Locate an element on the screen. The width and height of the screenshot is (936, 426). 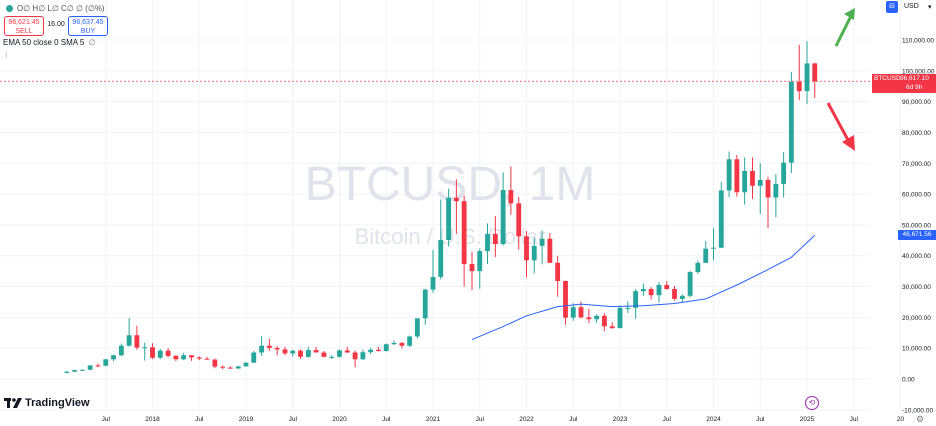
sell-button: 96,621.45 SELL is located at coordinates (24, 26).